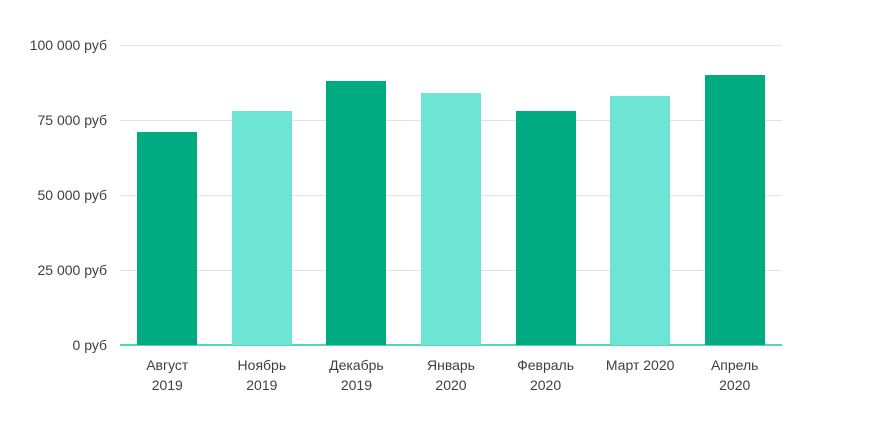  I want to click on y-tick-label-25000: 25 000 руб, so click(72, 269).